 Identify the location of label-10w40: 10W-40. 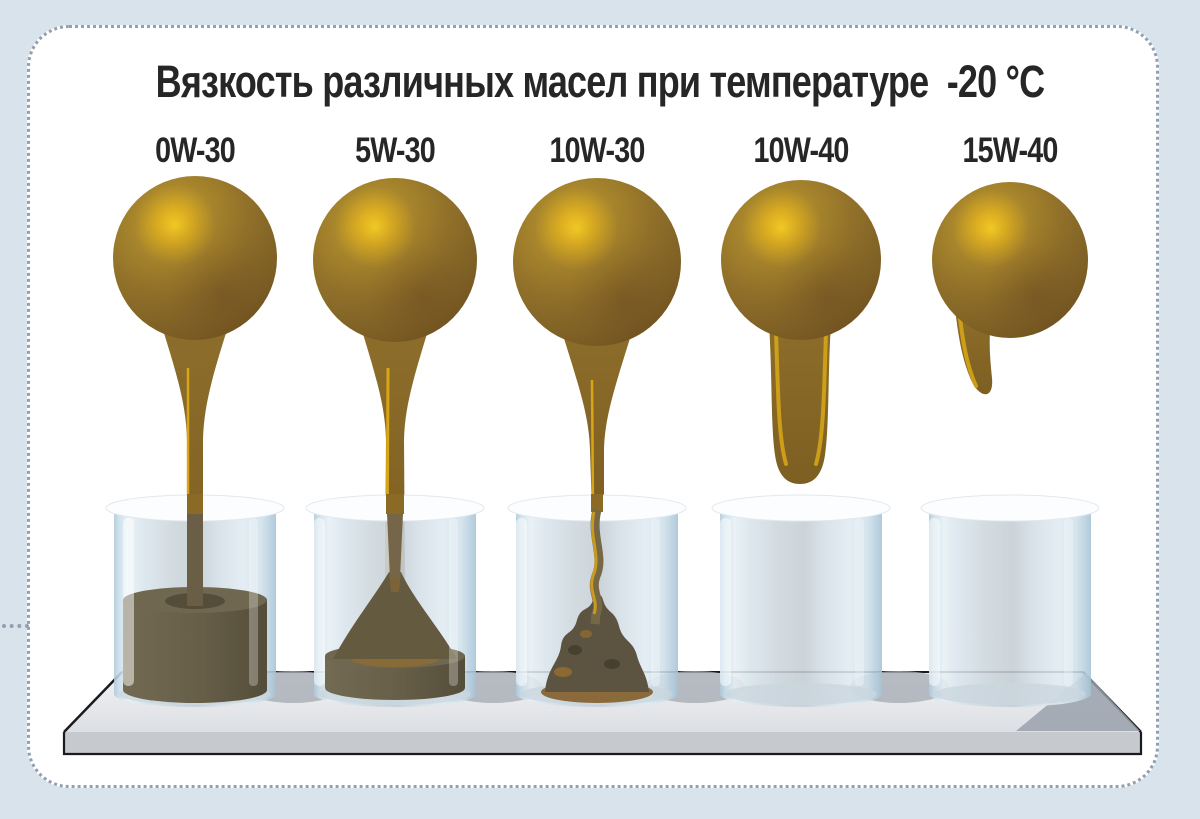
(801, 150).